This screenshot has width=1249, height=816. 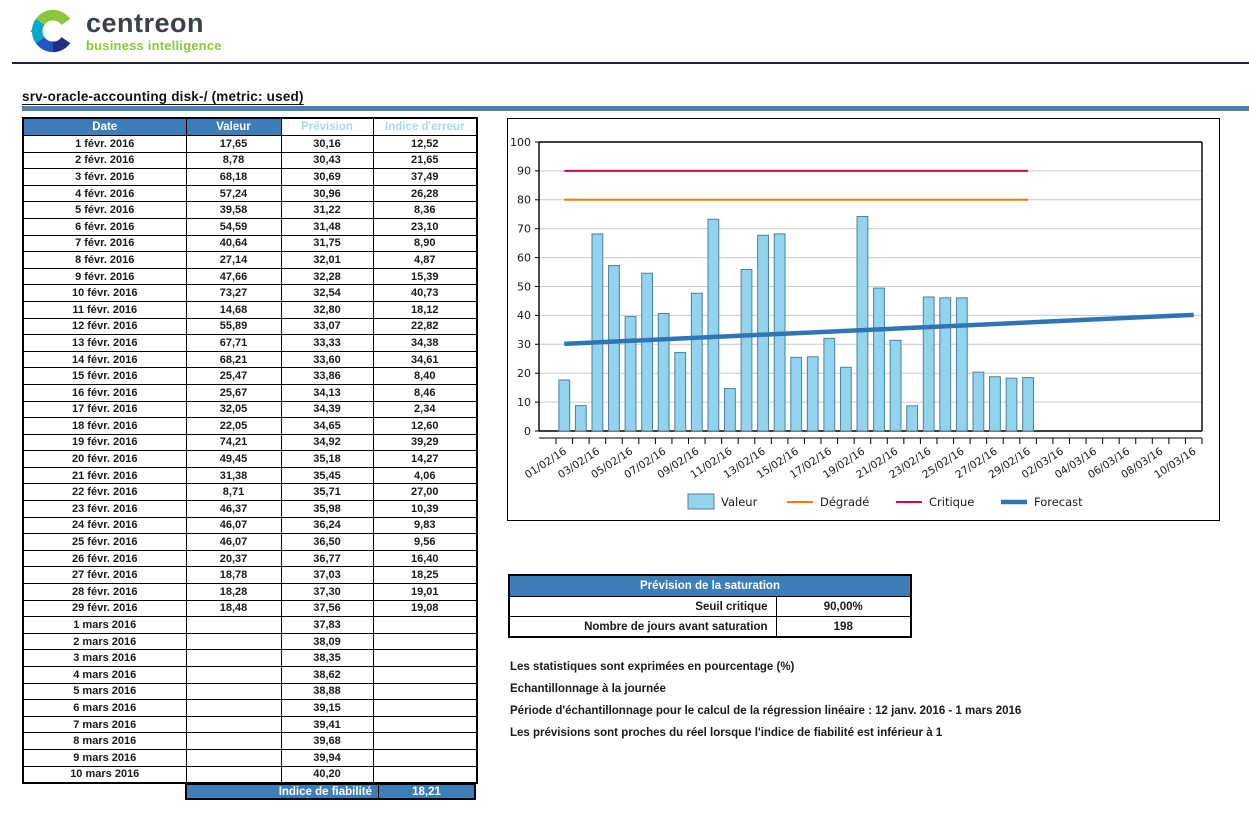 What do you see at coordinates (104, 276) in the screenshot?
I see `date-cell: 9 févr. 2016` at bounding box center [104, 276].